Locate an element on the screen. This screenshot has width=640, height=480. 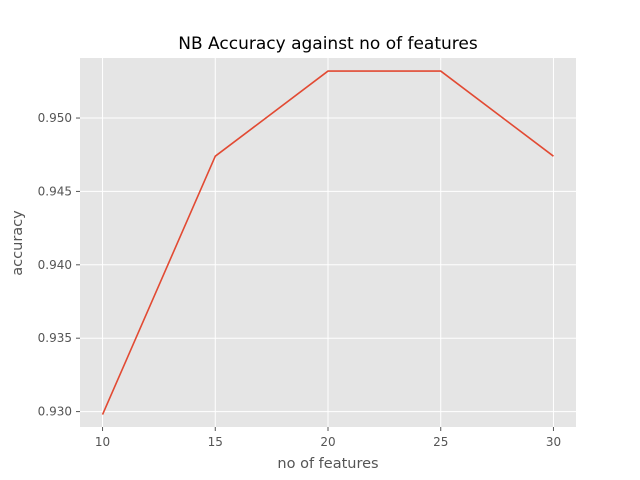
x-tick-label: 25 is located at coordinates (440, 442).